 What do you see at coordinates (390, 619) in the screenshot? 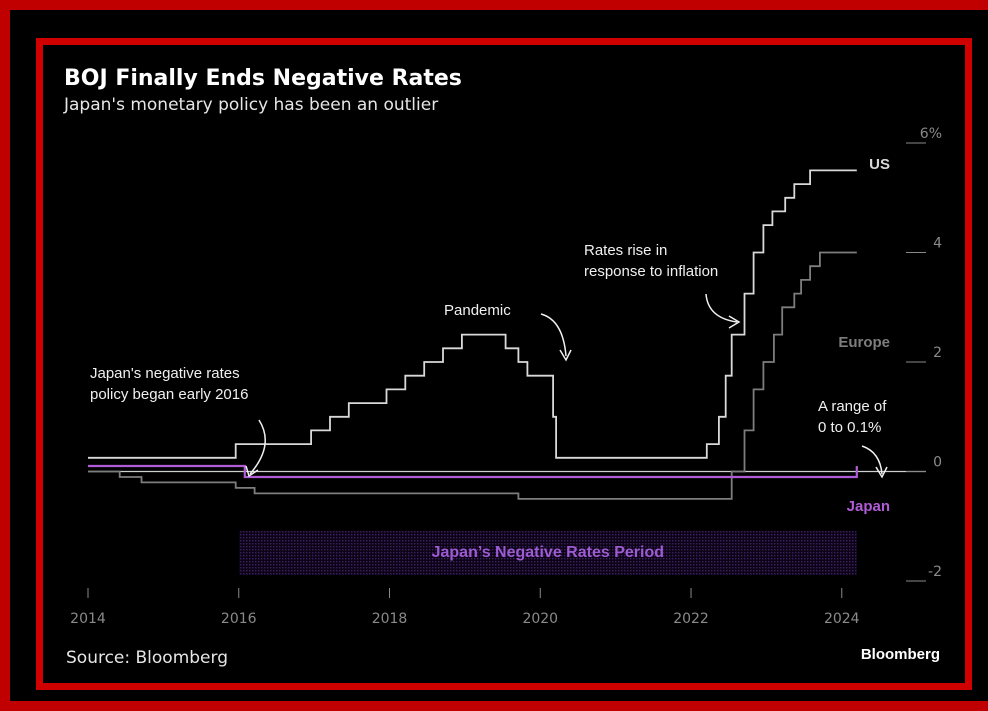
I see `x-tick-label: 2018` at bounding box center [390, 619].